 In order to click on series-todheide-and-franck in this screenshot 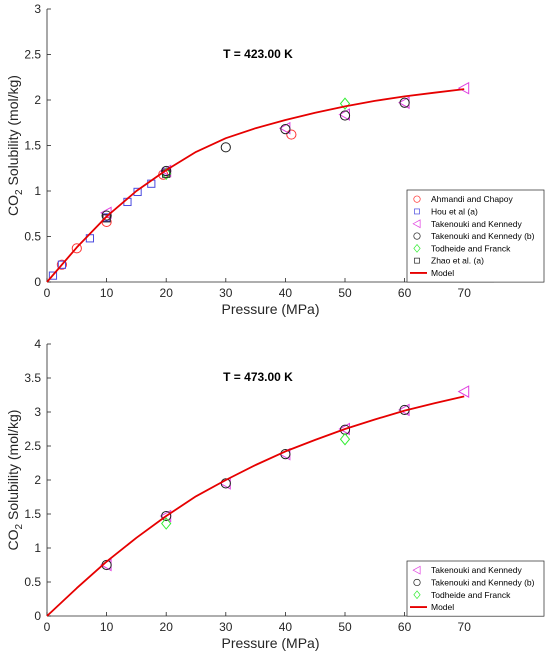, I will do `click(256, 481)`.